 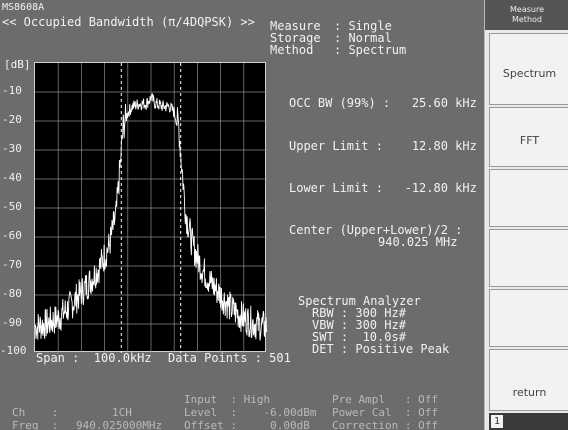 I want to click on spectrum-softkey-label: Spectrum, so click(x=529, y=73).